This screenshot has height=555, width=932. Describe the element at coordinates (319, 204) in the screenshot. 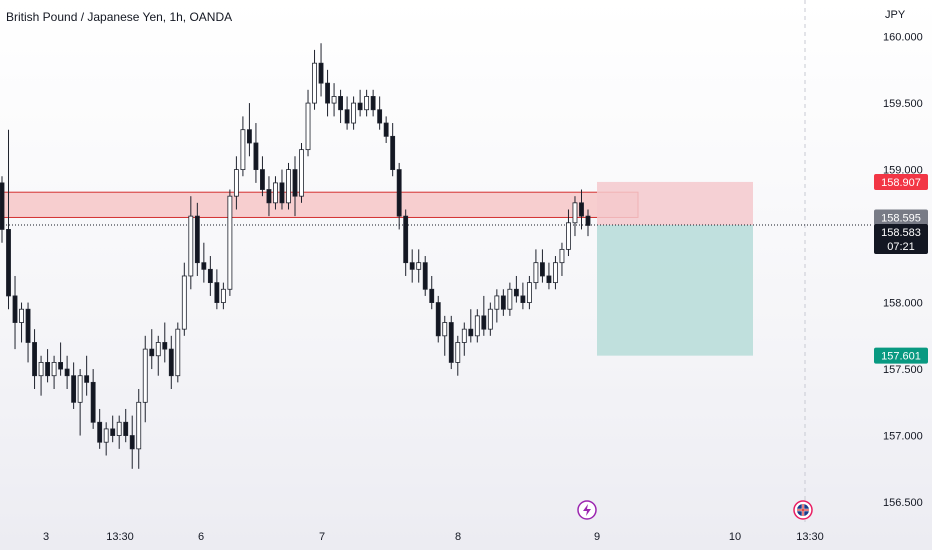

I see `resistance-zone` at that location.